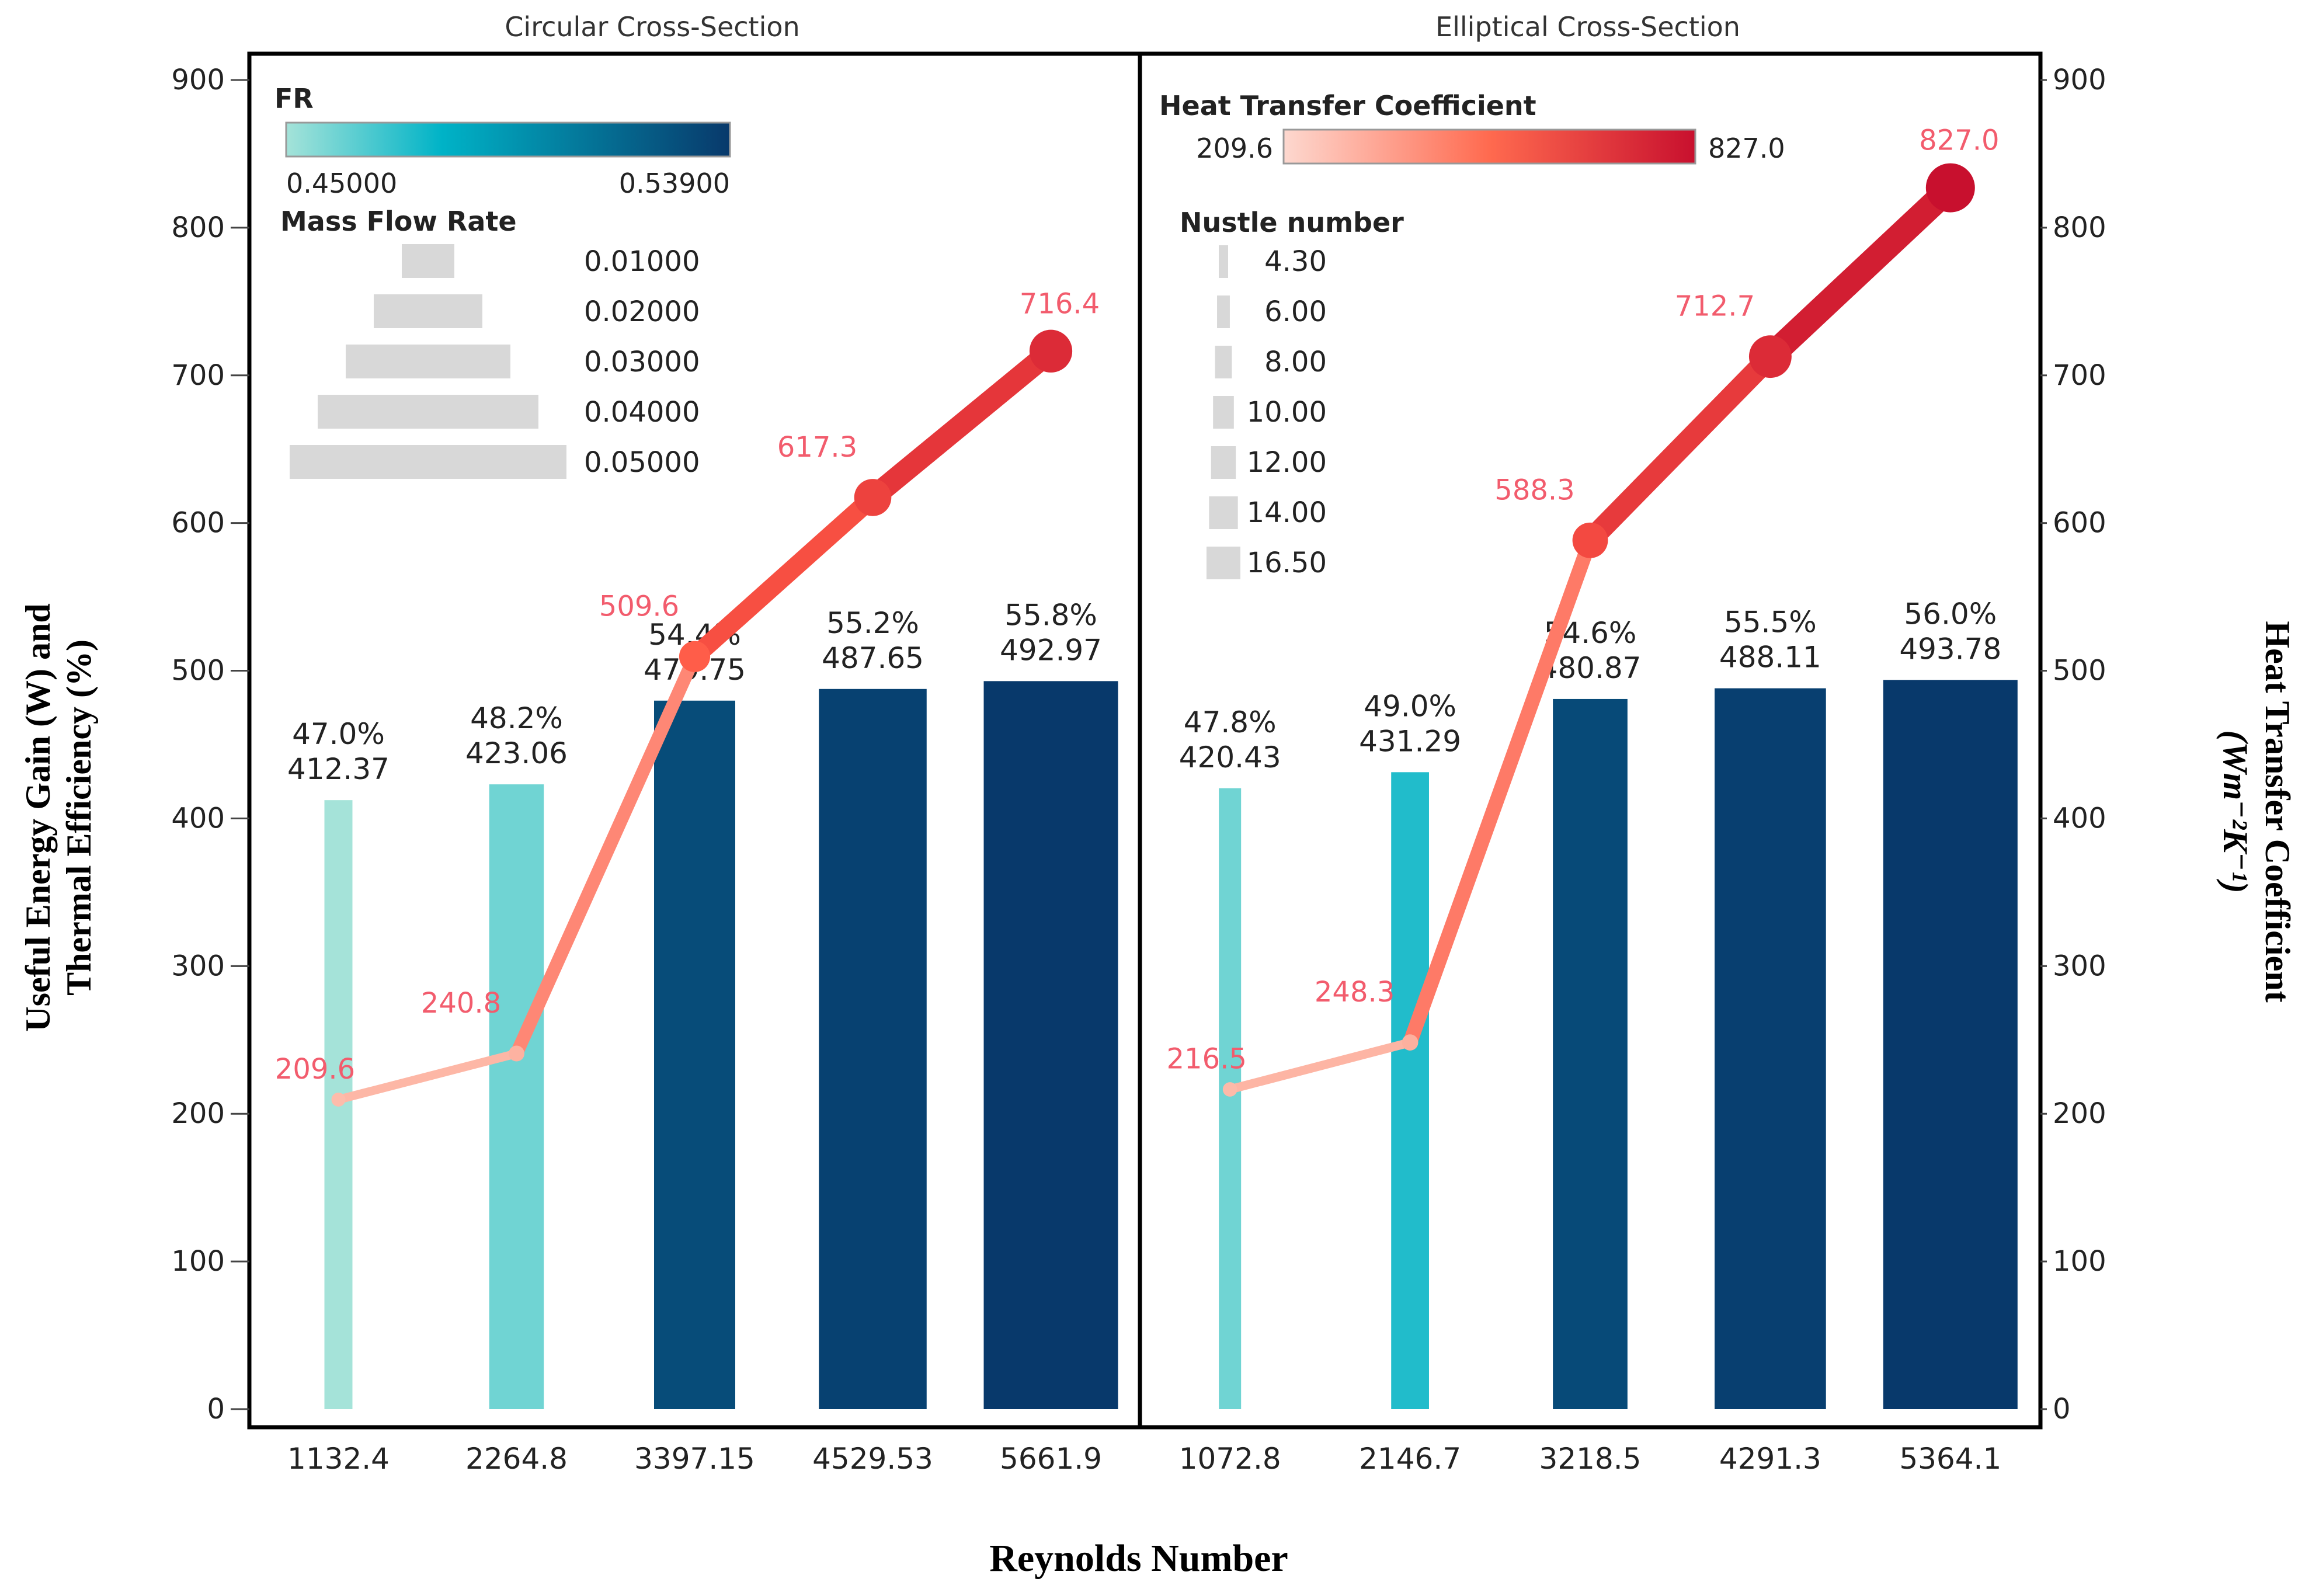 The width and height of the screenshot is (2319, 1596). I want to click on y-axis-right-title-line2: (Wm⁻²K⁻¹), so click(2235, 811).